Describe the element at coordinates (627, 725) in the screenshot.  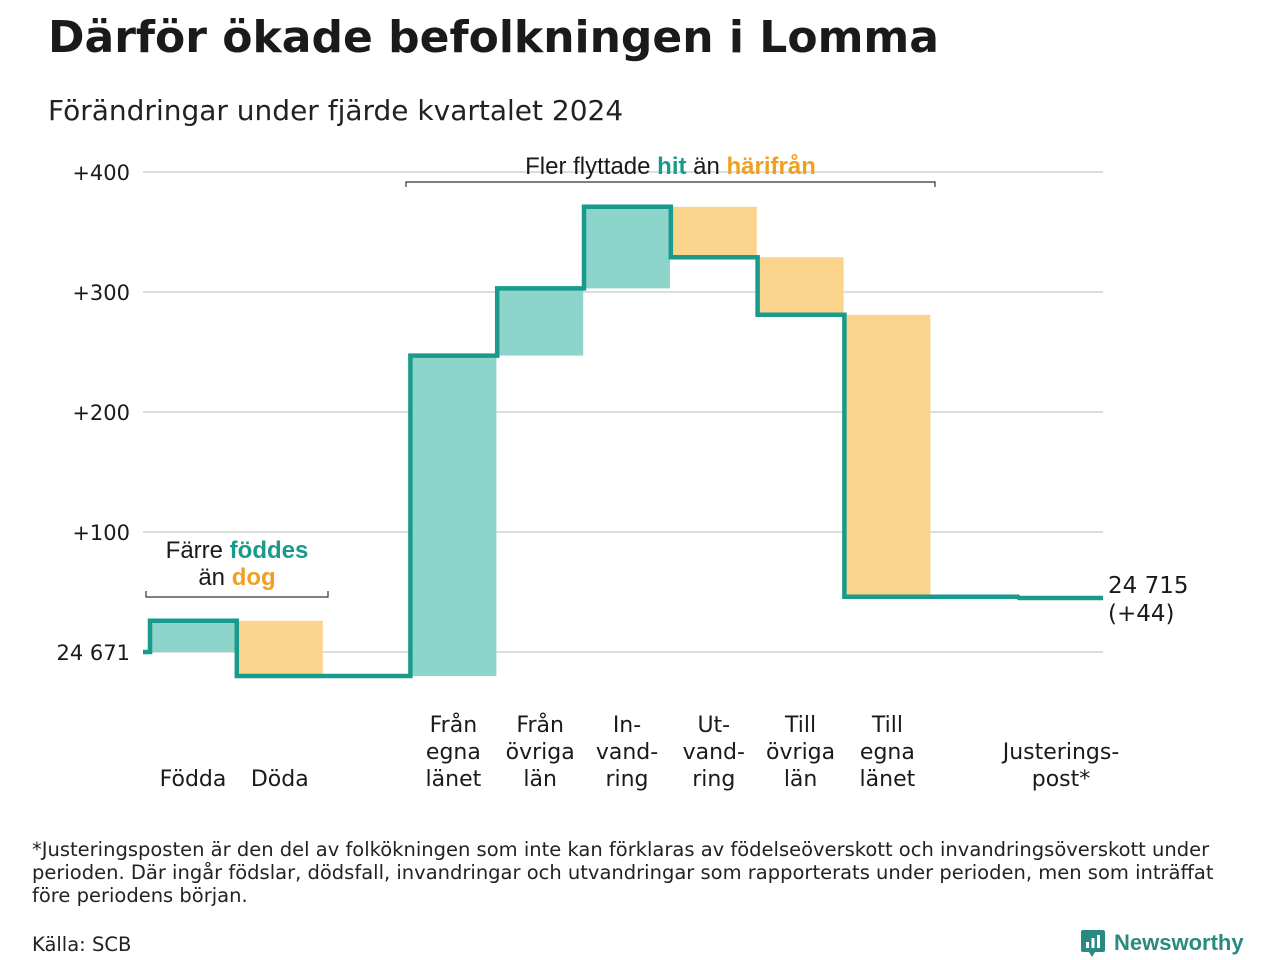
I see `category-label: In-` at that location.